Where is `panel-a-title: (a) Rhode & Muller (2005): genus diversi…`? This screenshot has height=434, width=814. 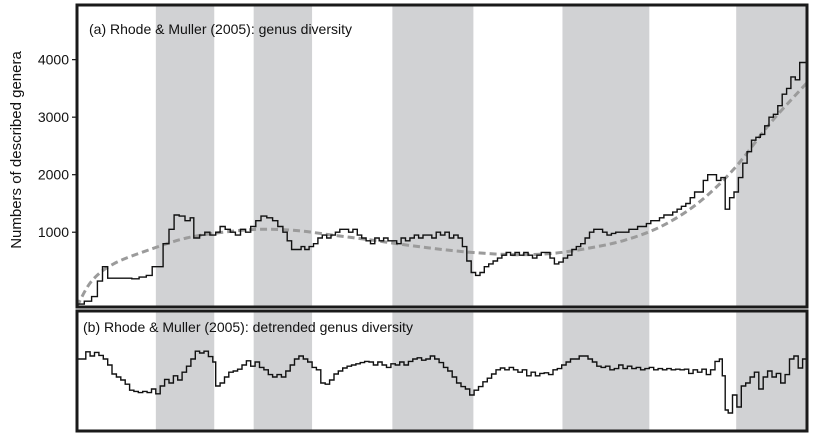
panel-a-title: (a) Rhode & Muller (2005): genus diversi… is located at coordinates (220, 29).